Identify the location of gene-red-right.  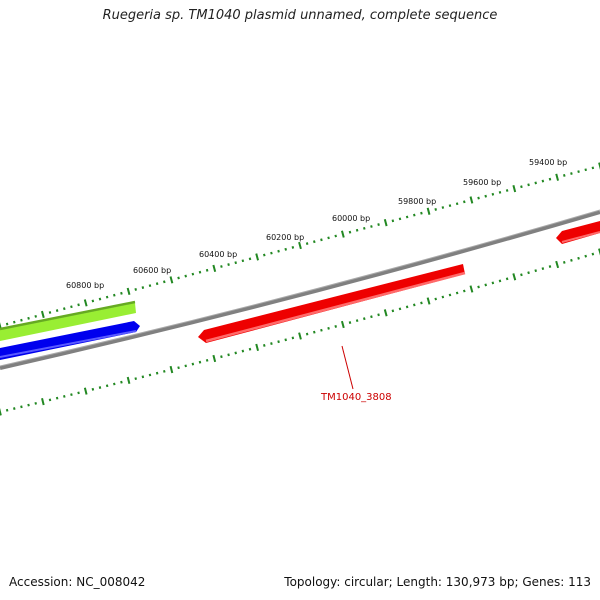
(578, 232).